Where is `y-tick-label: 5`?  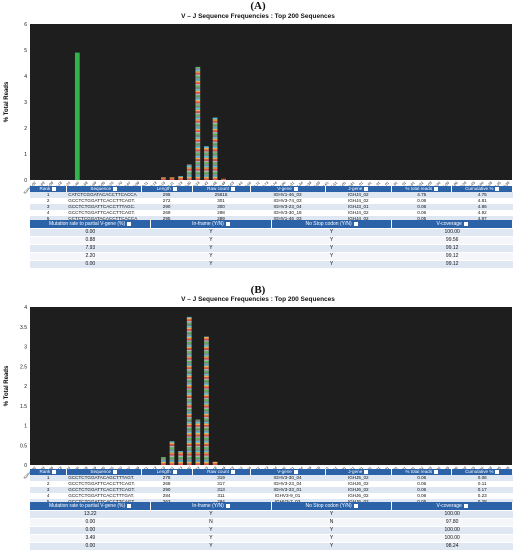 y-tick-label: 5 is located at coordinates (25, 51).